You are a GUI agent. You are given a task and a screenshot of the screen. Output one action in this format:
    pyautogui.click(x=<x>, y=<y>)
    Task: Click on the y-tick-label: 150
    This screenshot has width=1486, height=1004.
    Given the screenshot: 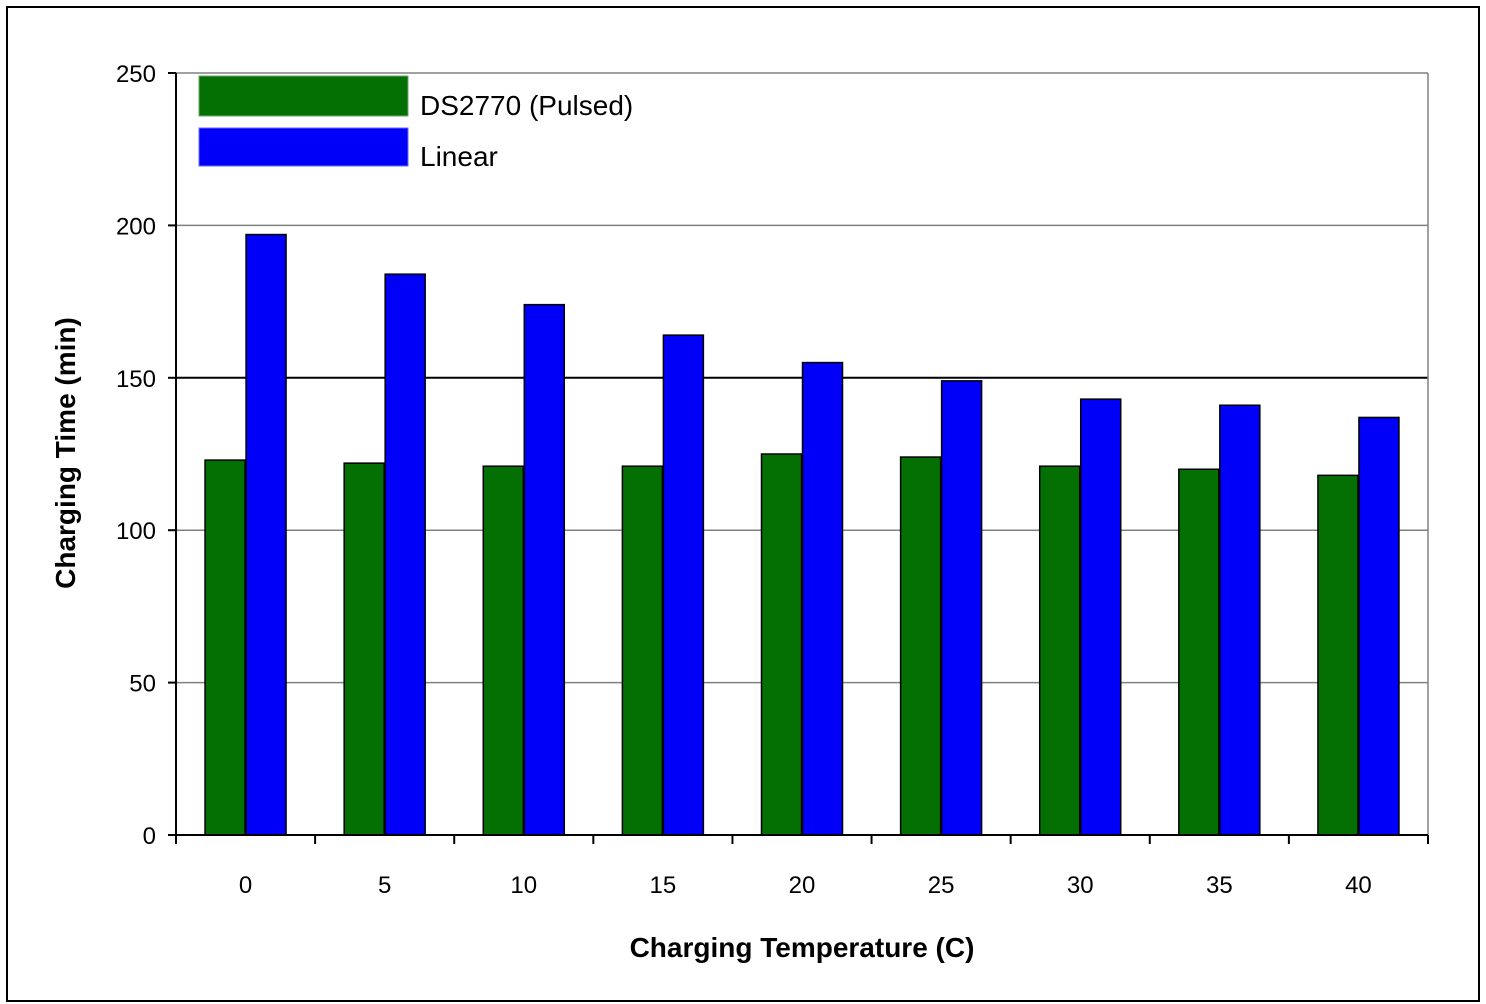 What is the action you would take?
    pyautogui.click(x=136, y=379)
    